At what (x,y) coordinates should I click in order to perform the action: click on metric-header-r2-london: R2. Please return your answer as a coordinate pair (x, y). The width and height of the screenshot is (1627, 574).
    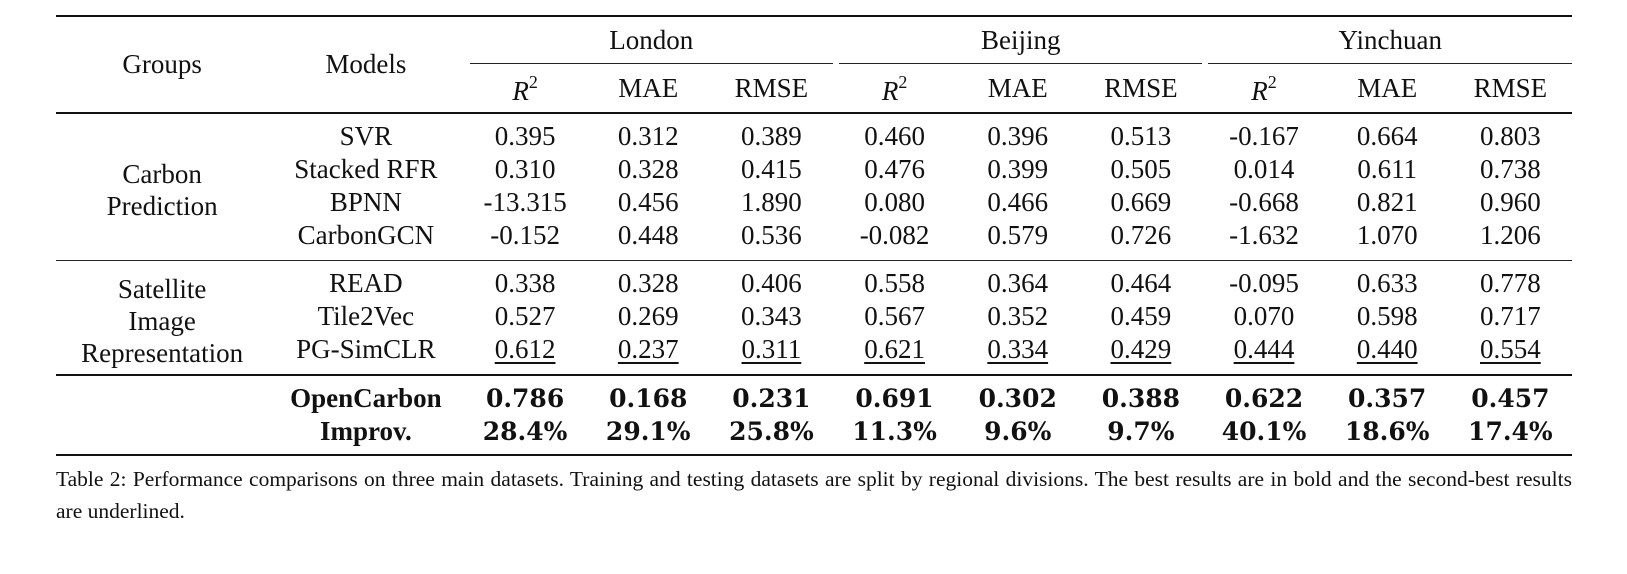
    Looking at the image, I should click on (525, 89).